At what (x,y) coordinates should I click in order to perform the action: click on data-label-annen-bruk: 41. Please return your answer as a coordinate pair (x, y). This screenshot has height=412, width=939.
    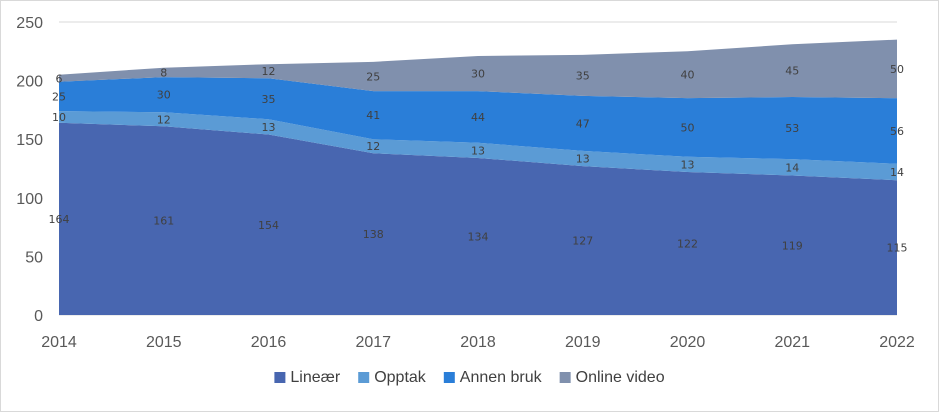
    Looking at the image, I should click on (373, 115).